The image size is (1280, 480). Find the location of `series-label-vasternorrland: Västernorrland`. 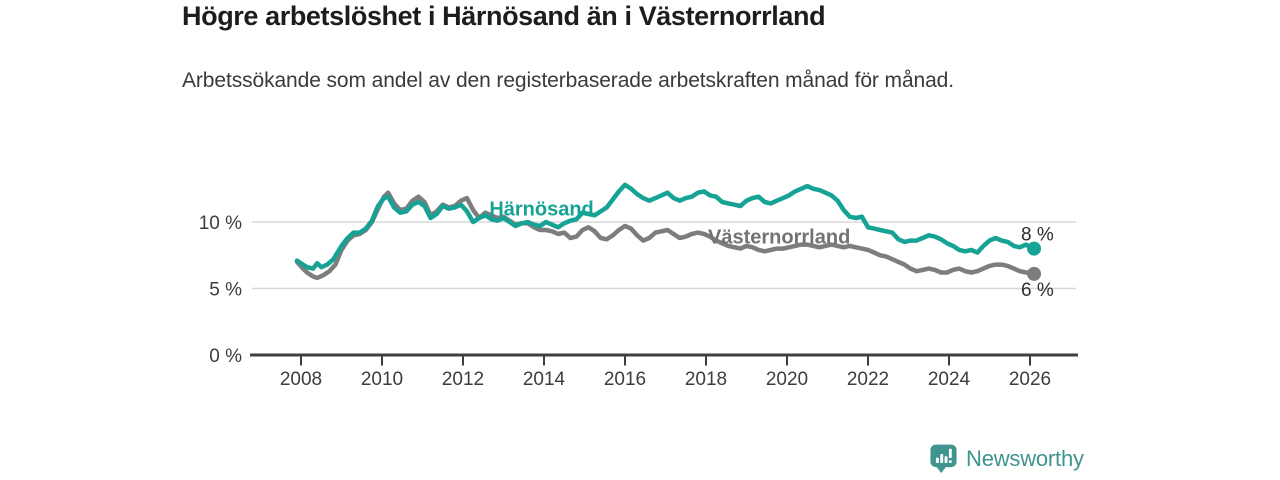

series-label-vasternorrland: Västernorrland is located at coordinates (779, 238).